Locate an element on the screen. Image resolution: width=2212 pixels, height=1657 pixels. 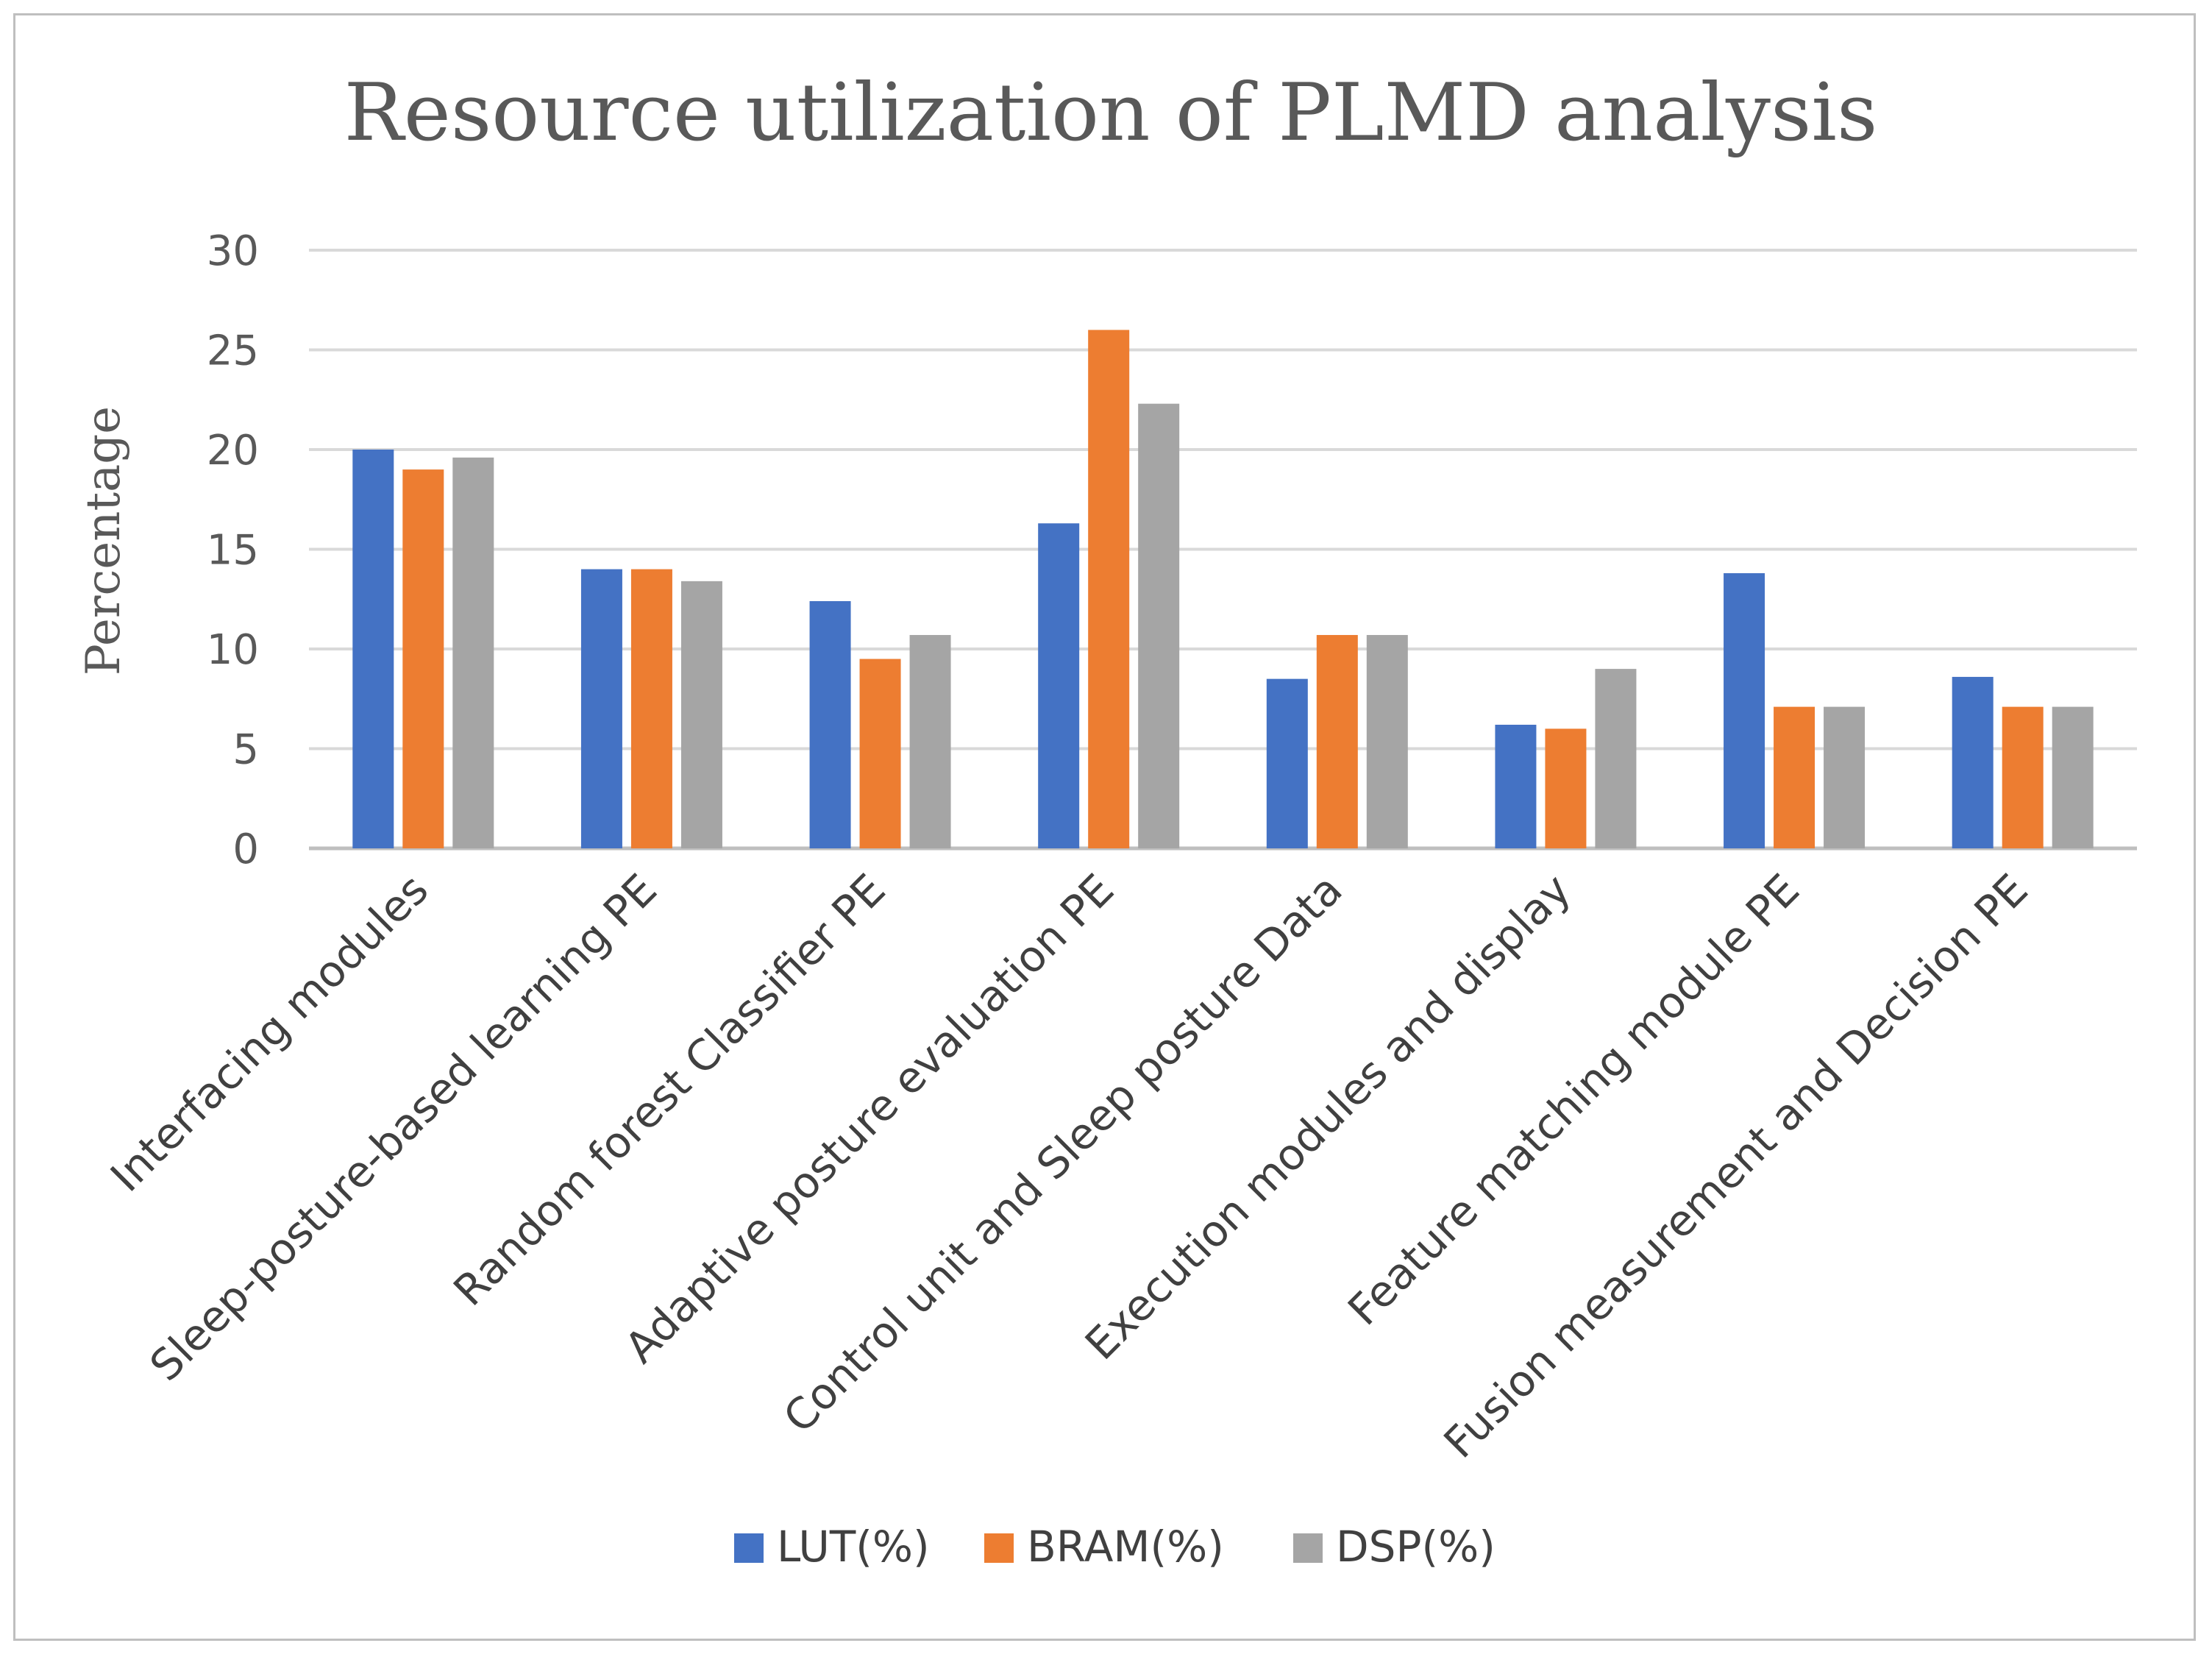
category-label: Adaptive posture evaluation PE is located at coordinates (869, 1119).